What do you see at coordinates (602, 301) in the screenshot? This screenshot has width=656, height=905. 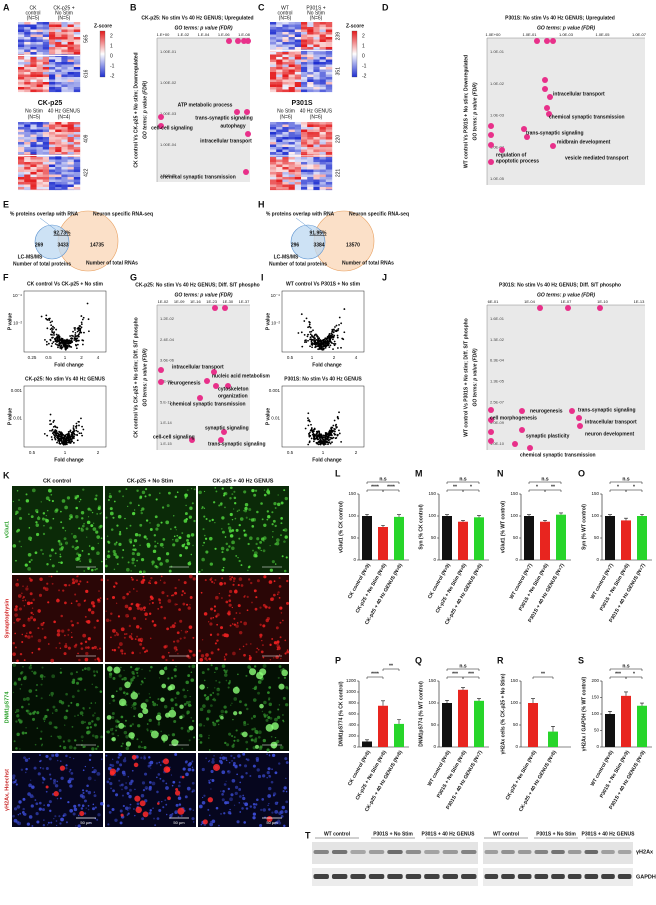 I see `label: 1E-10` at bounding box center [602, 301].